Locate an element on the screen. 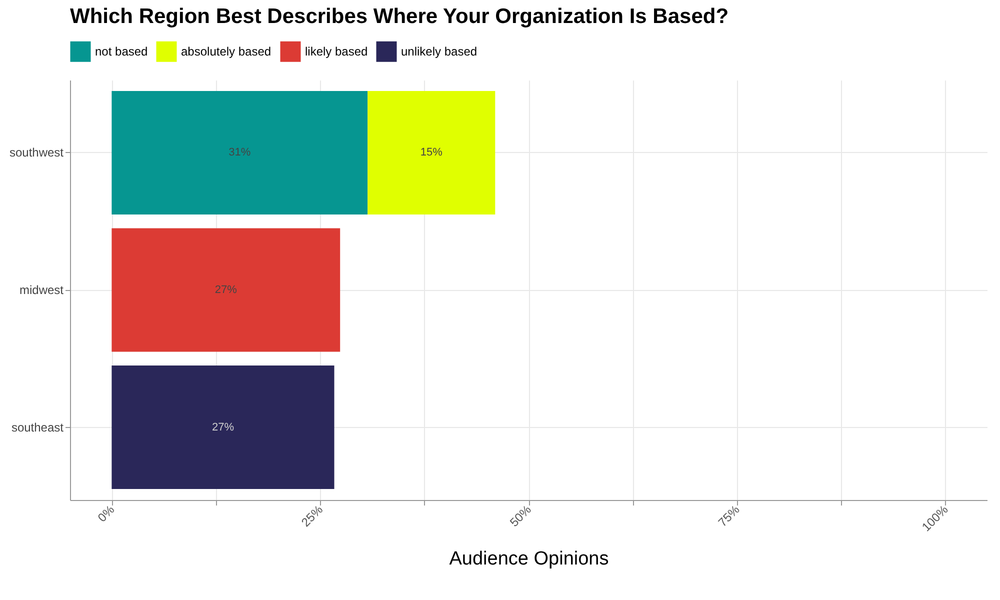 Image resolution: width=1000 pixels, height=600 pixels. x-tick-label: 75% is located at coordinates (729, 516).